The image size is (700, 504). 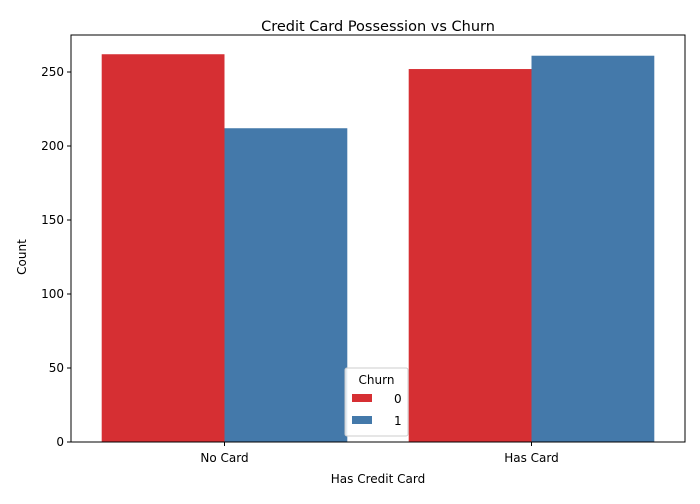 I want to click on legend-title: Churn, so click(x=377, y=380).